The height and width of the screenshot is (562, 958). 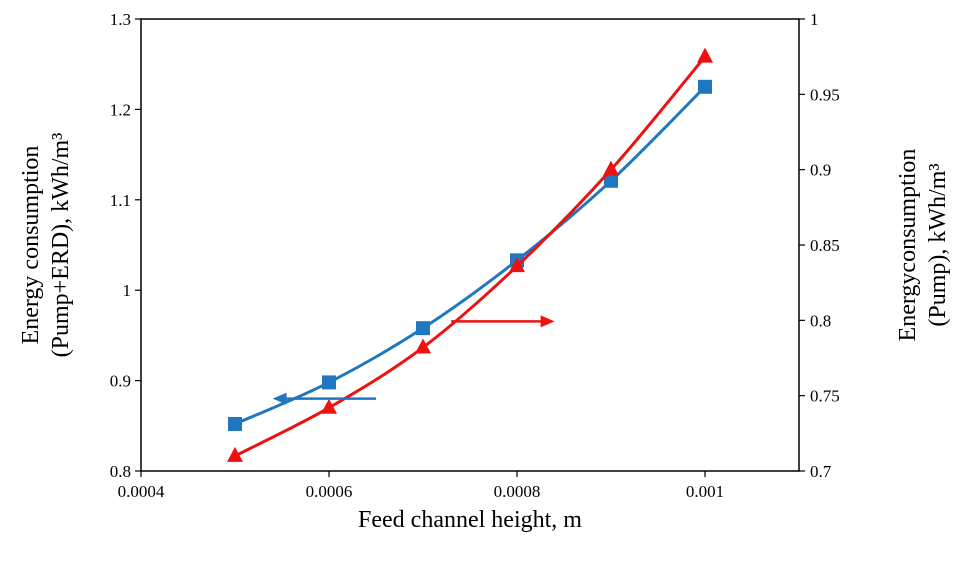 I want to click on left-axis-title-line-1: Energy consumption, so click(x=31, y=245).